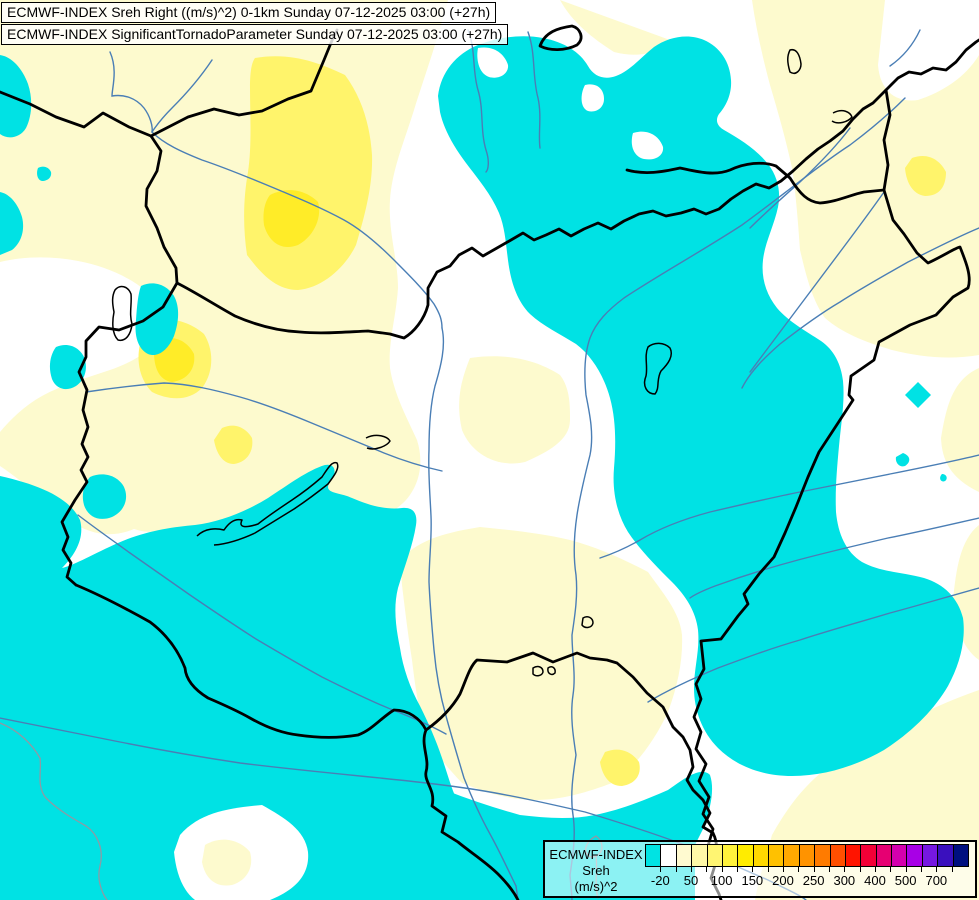  Describe the element at coordinates (12, 223) in the screenshot. I see `cyan-region-west-edge` at that location.